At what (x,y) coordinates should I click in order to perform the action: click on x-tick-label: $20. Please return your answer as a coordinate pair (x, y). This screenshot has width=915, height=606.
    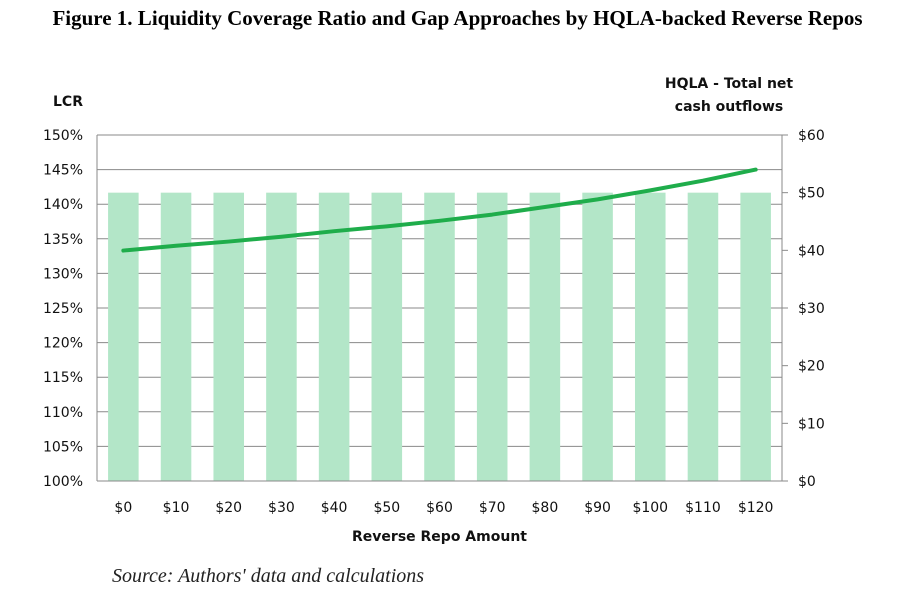
    Looking at the image, I should click on (228, 508).